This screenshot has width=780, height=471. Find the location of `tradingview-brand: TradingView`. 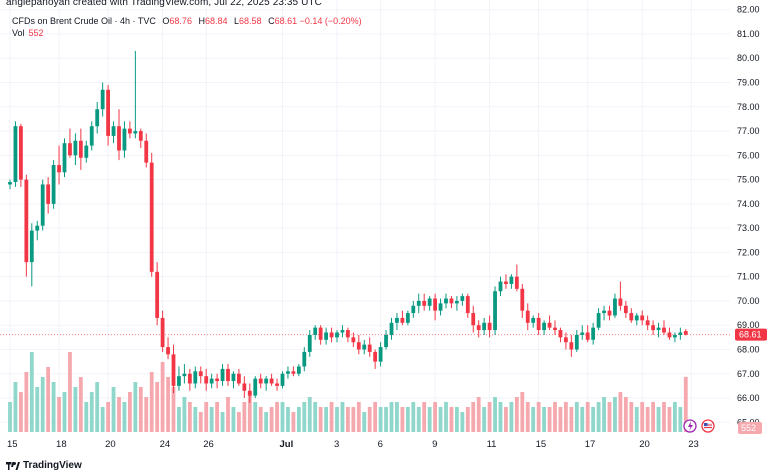

tradingview-brand: TradingView is located at coordinates (44, 465).